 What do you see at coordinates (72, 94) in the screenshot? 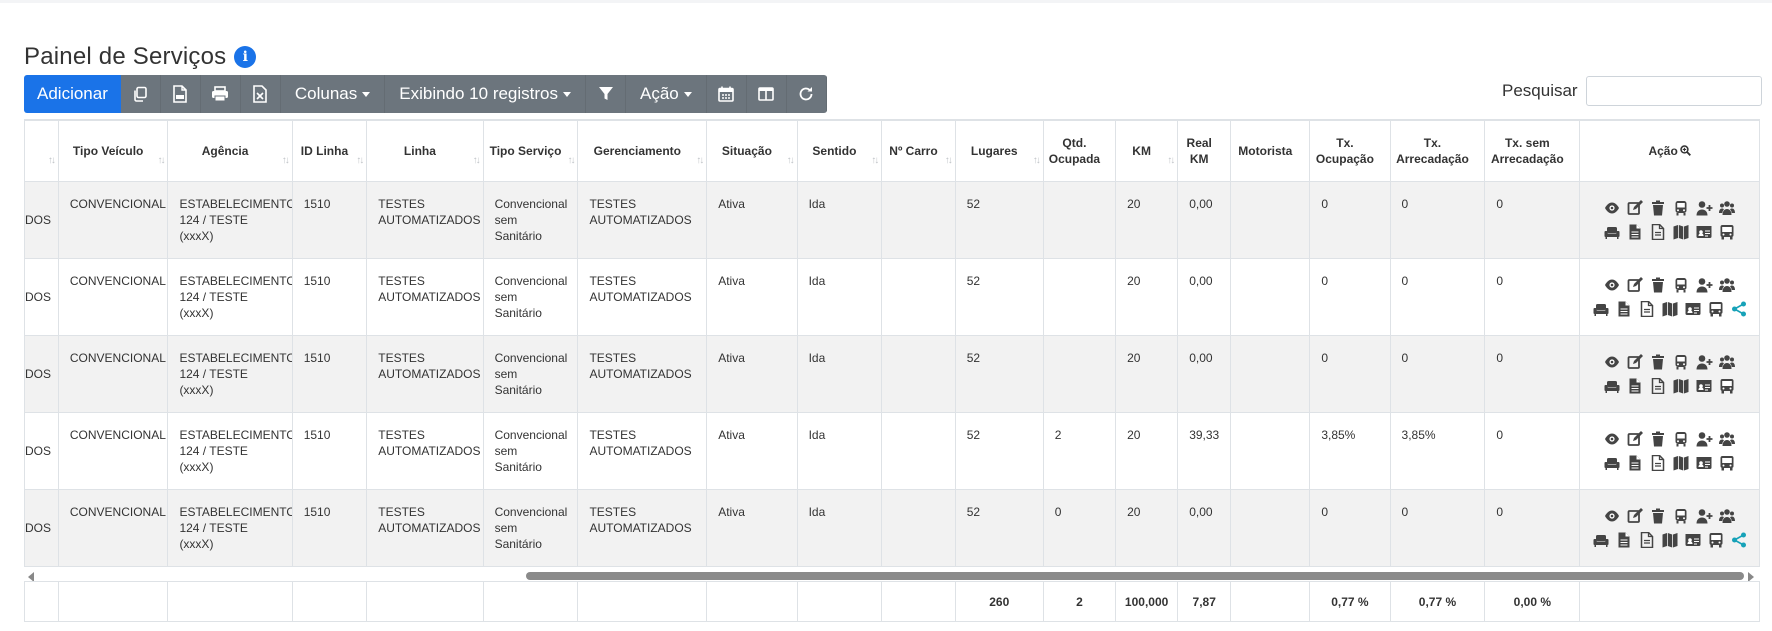
I see `add-button: Adicionar` at bounding box center [72, 94].